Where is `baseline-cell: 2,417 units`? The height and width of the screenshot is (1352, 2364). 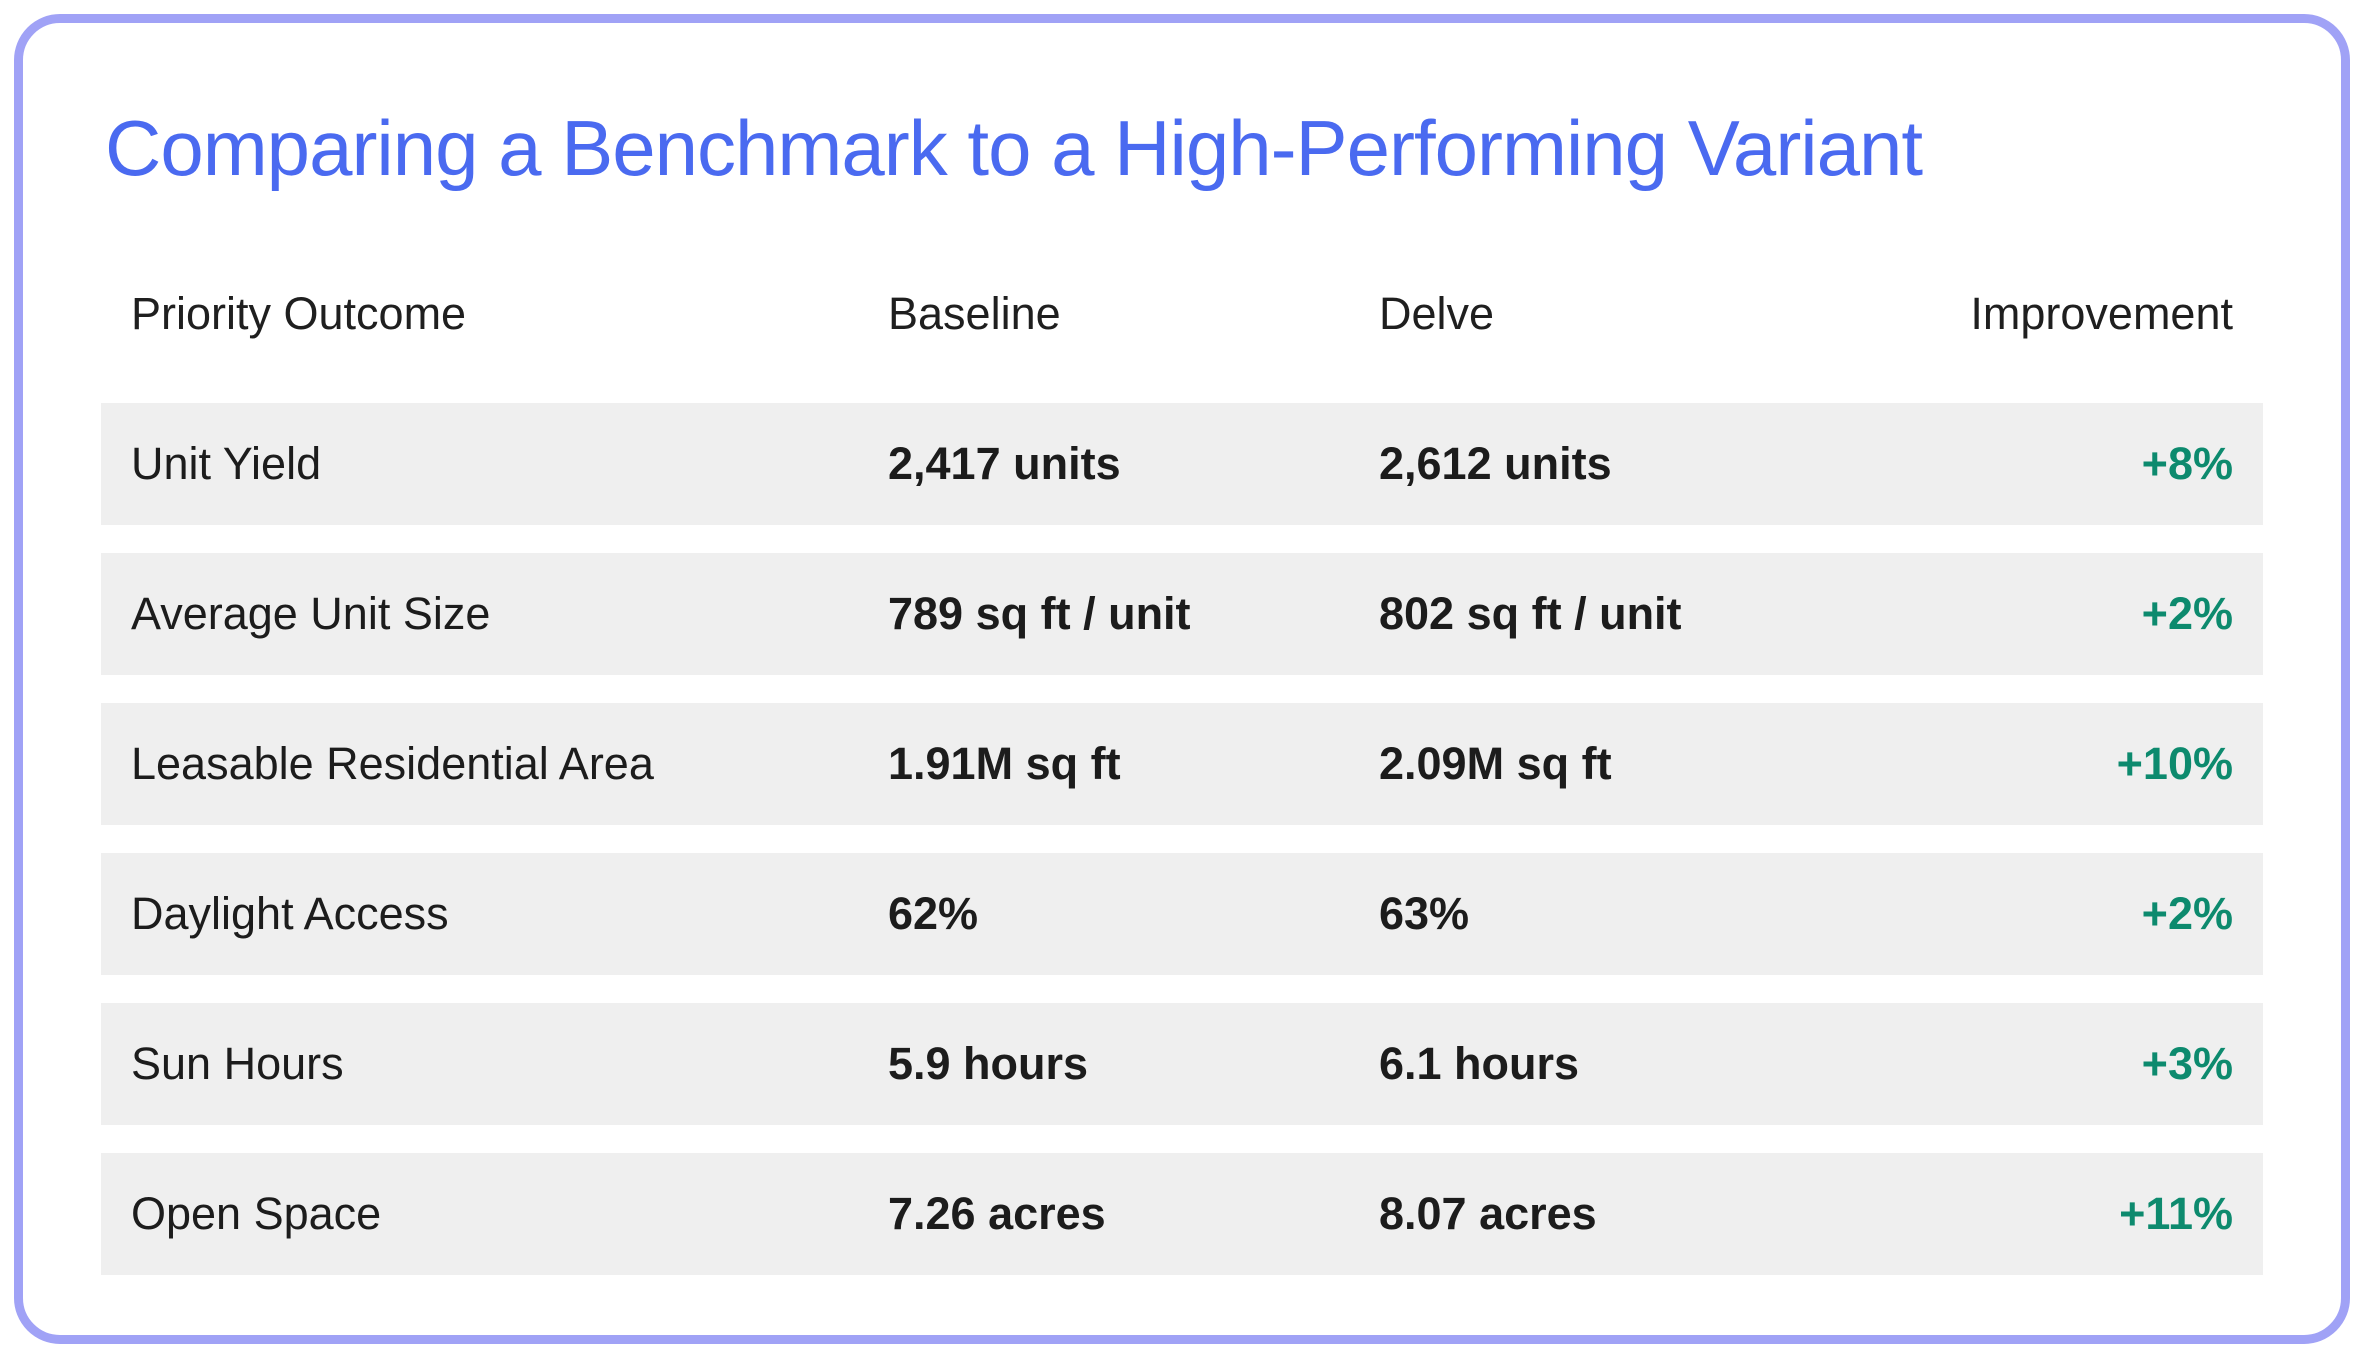
baseline-cell: 2,417 units is located at coordinates (1004, 463).